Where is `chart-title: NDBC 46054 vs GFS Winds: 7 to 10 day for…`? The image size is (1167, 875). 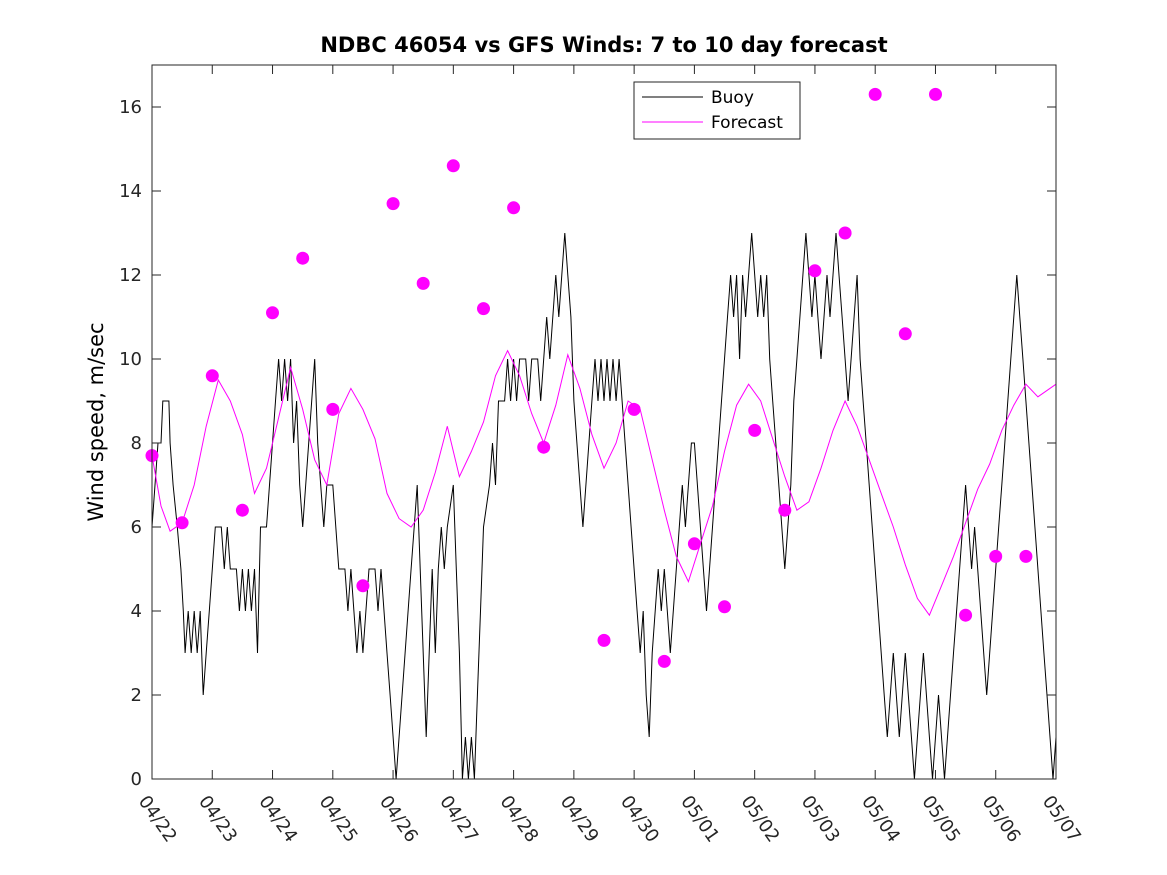 chart-title: NDBC 46054 vs GFS Winds: 7 to 10 day for… is located at coordinates (603, 45).